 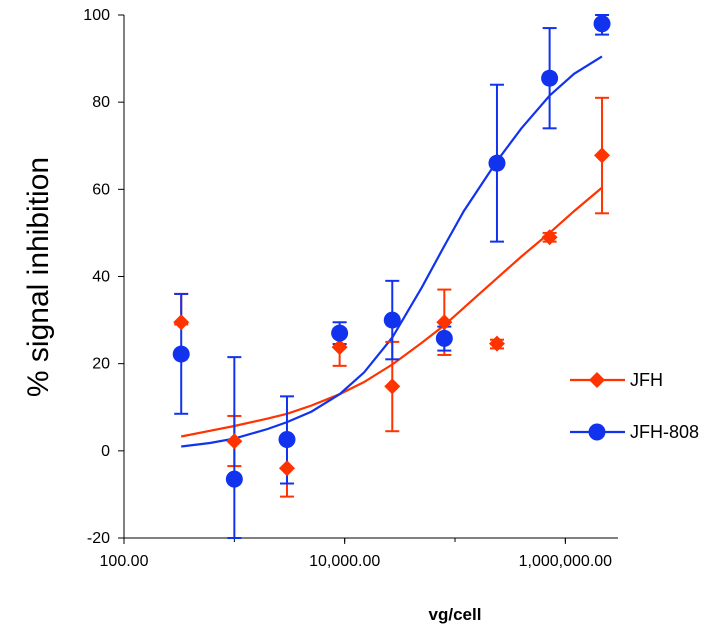 I want to click on x-tick-labels: 100.00 10,000.00 1,000,000.00, so click(x=356, y=561).